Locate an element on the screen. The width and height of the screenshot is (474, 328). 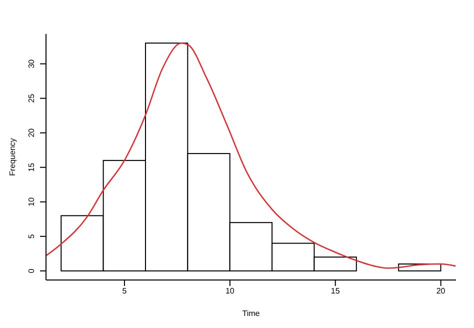
x-tick-label: 20 is located at coordinates (441, 291).